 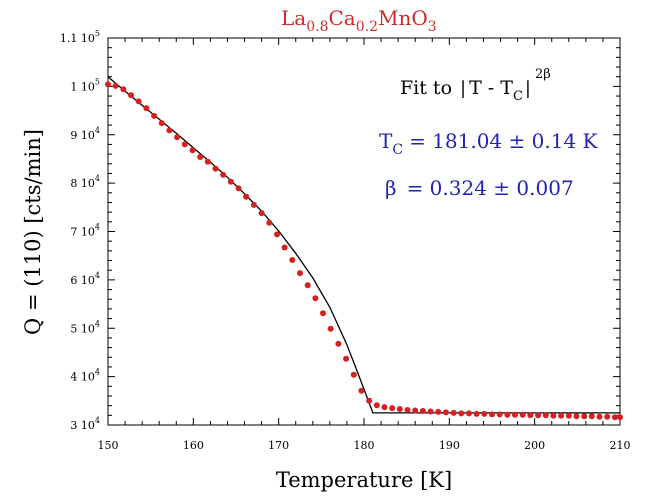 What do you see at coordinates (278, 445) in the screenshot?
I see `x-tick-label: 170` at bounding box center [278, 445].